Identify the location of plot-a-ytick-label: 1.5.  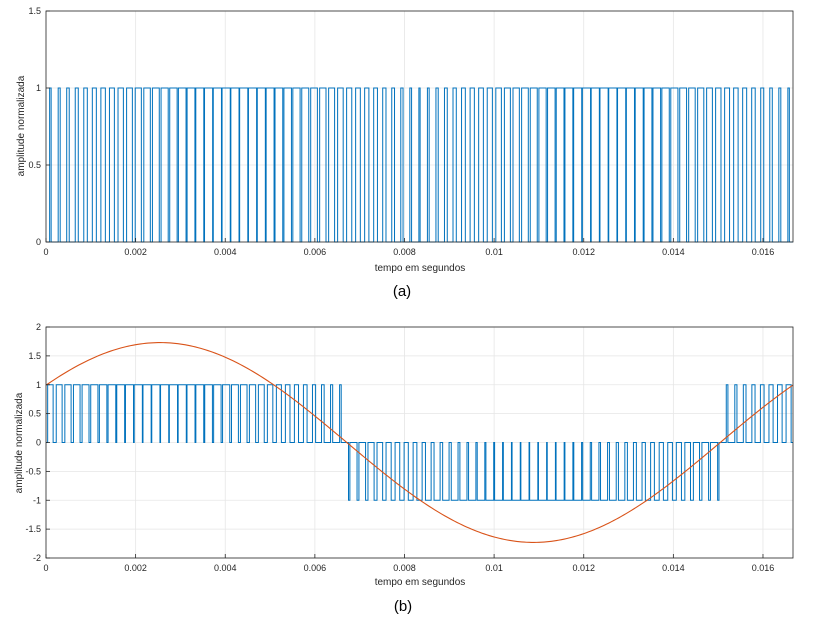
(34, 11).